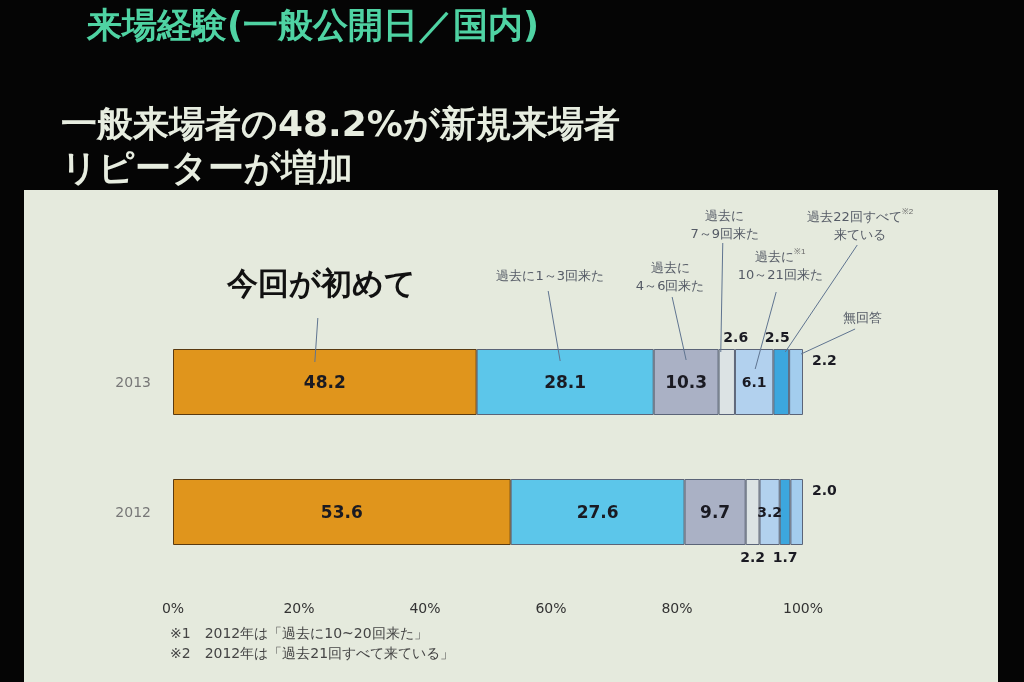 The width and height of the screenshot is (1024, 682). I want to click on text: 過去に 4～6回来た, so click(670, 276).